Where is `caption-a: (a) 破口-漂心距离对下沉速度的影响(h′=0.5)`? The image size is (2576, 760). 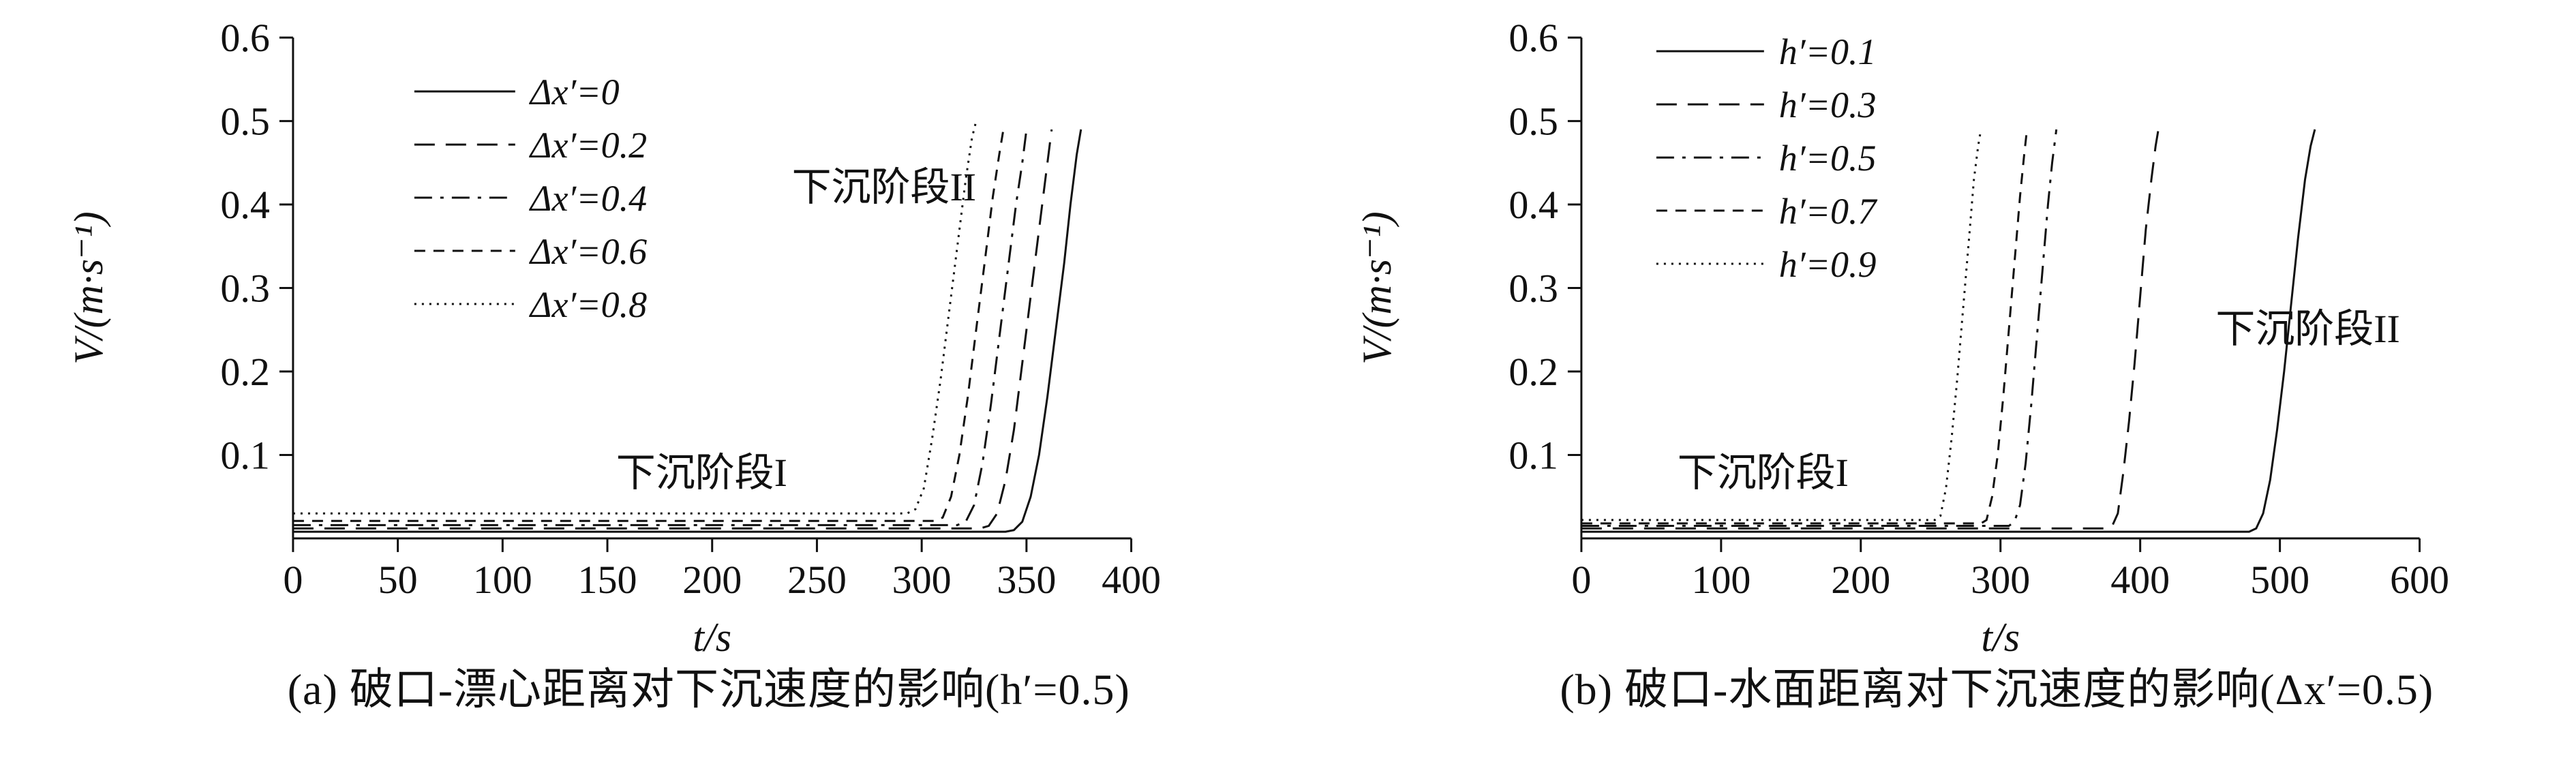
caption-a: (a) 破口-漂心距离对下沉速度的影响(h′=0.5) is located at coordinates (644, 705).